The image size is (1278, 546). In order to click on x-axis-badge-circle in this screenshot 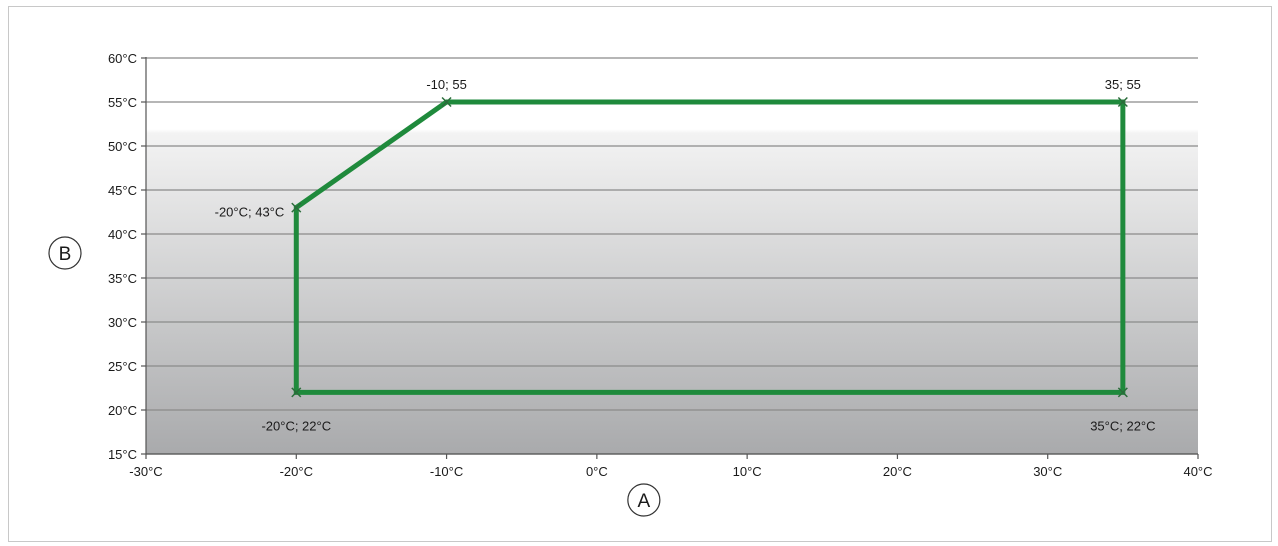, I will do `click(644, 500)`.